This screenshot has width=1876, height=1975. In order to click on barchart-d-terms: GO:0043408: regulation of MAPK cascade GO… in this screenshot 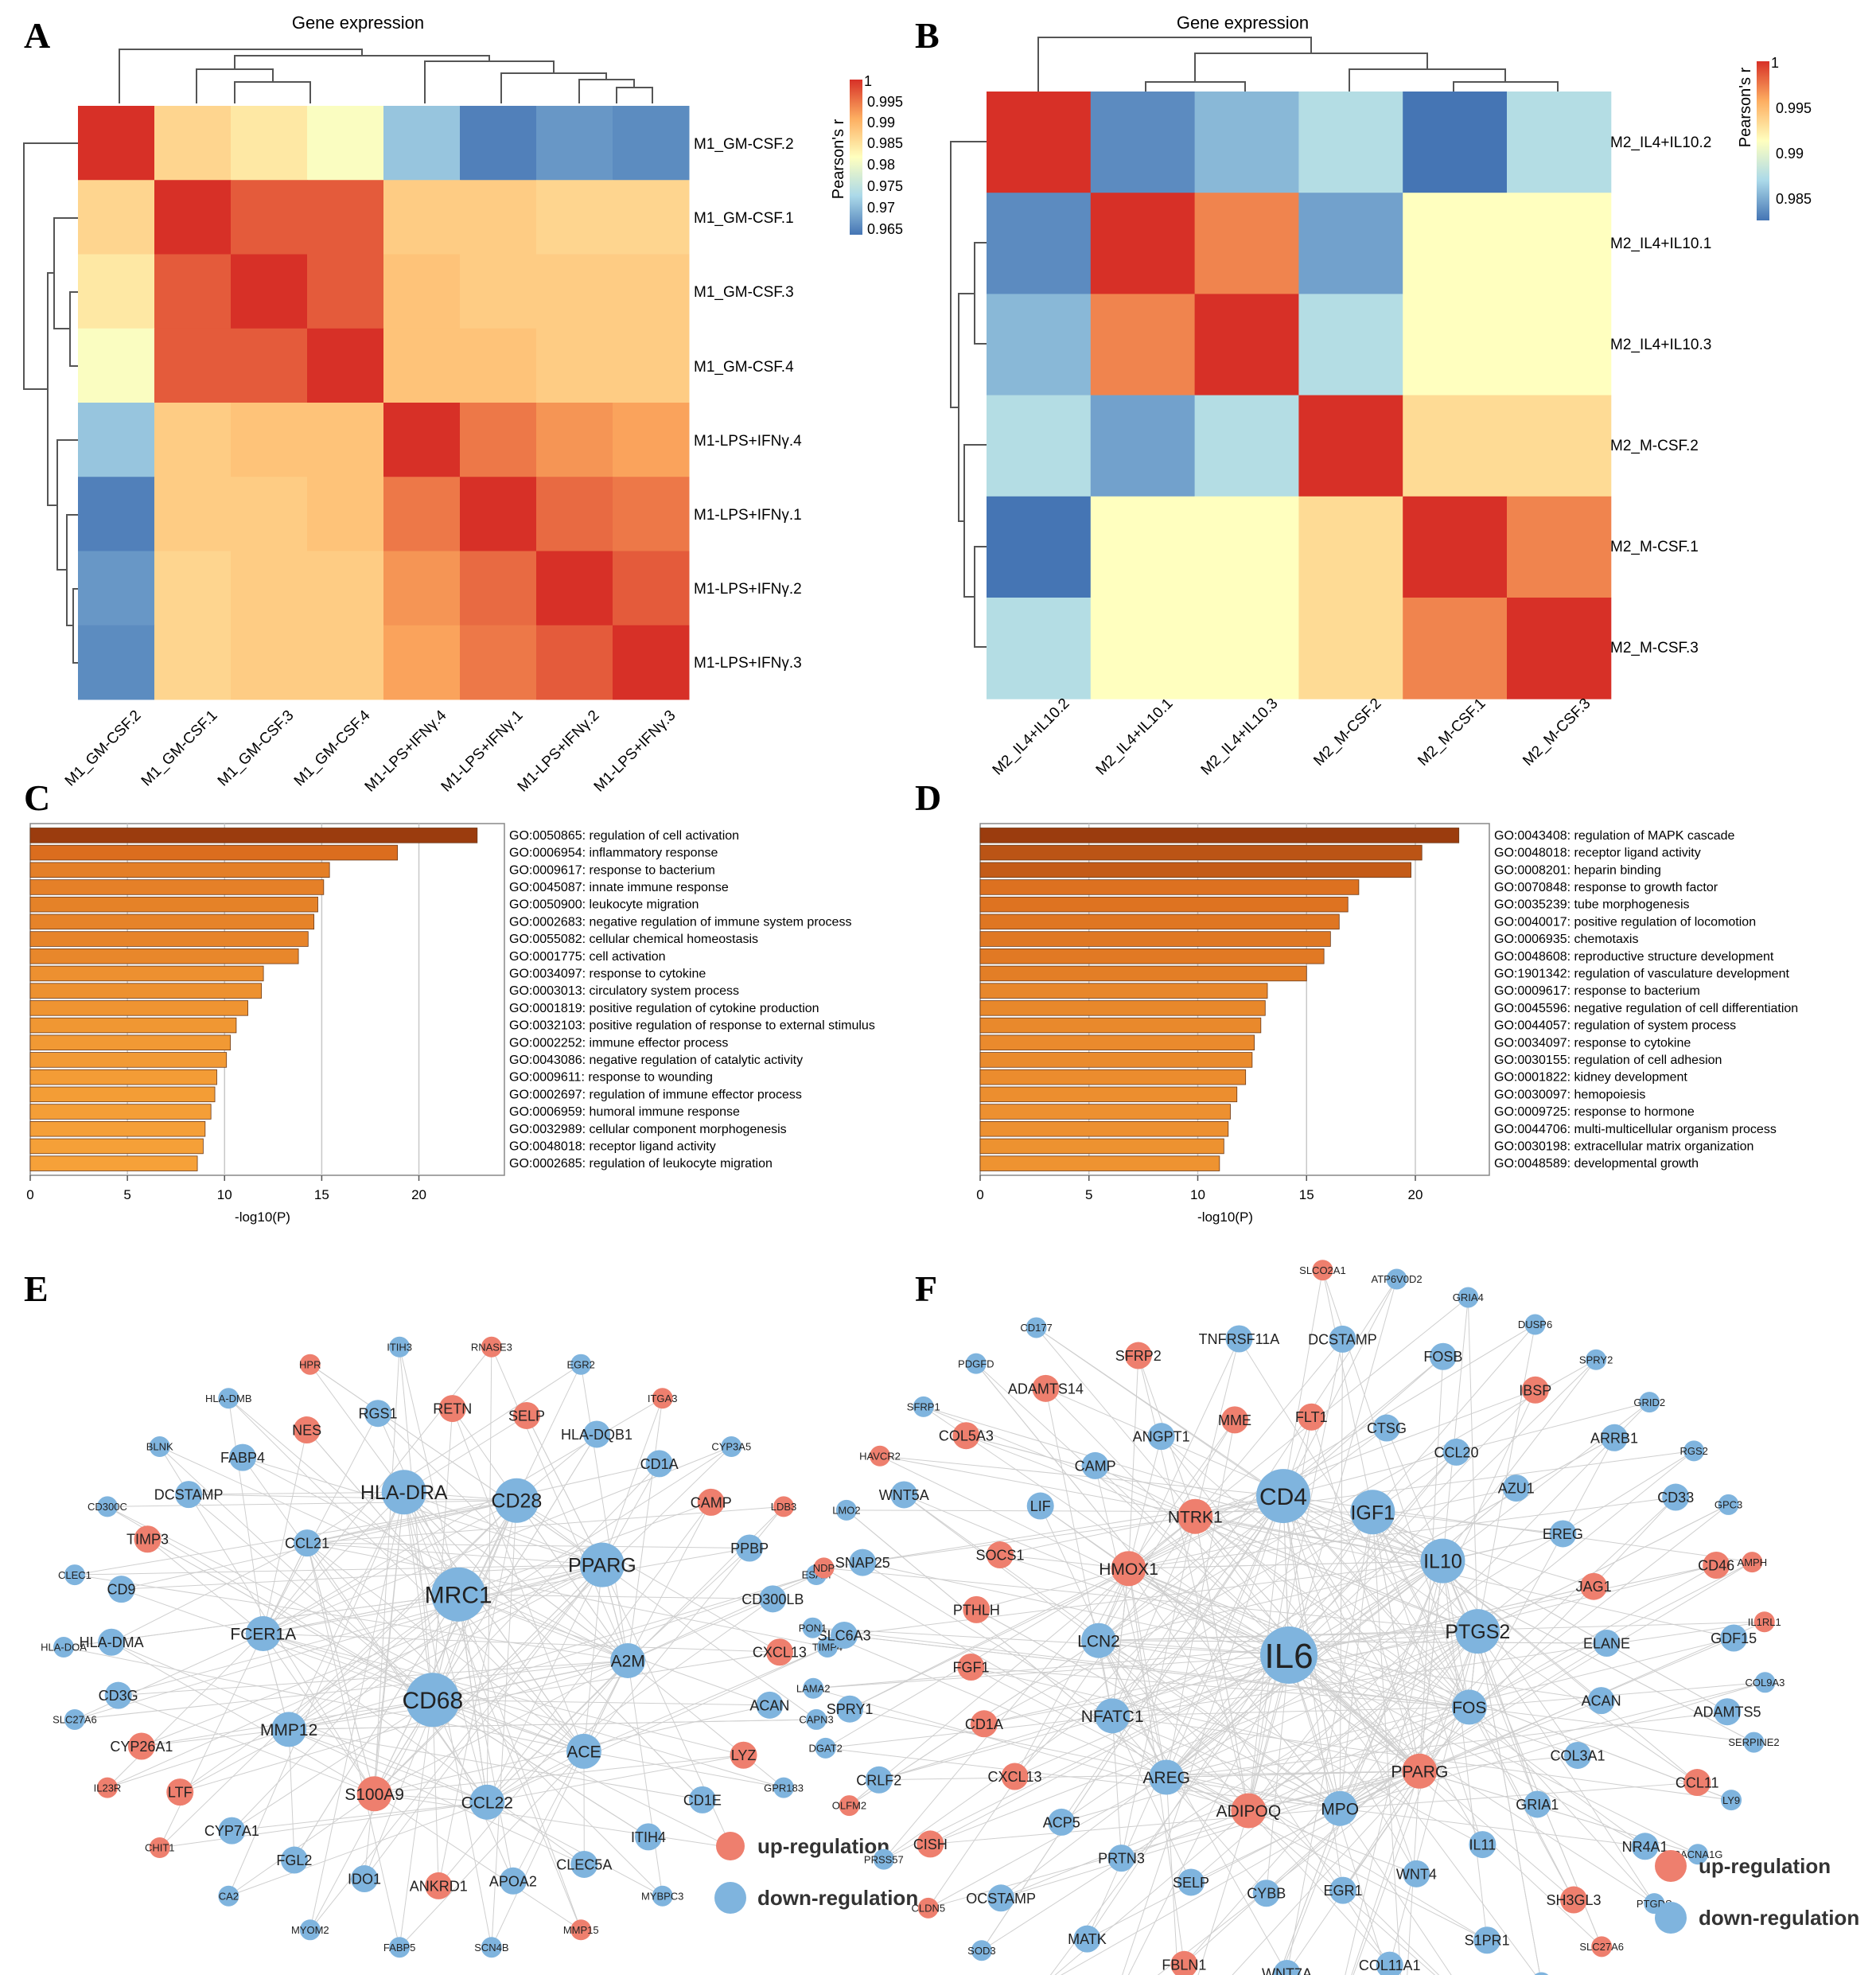, I will do `click(1646, 1000)`.